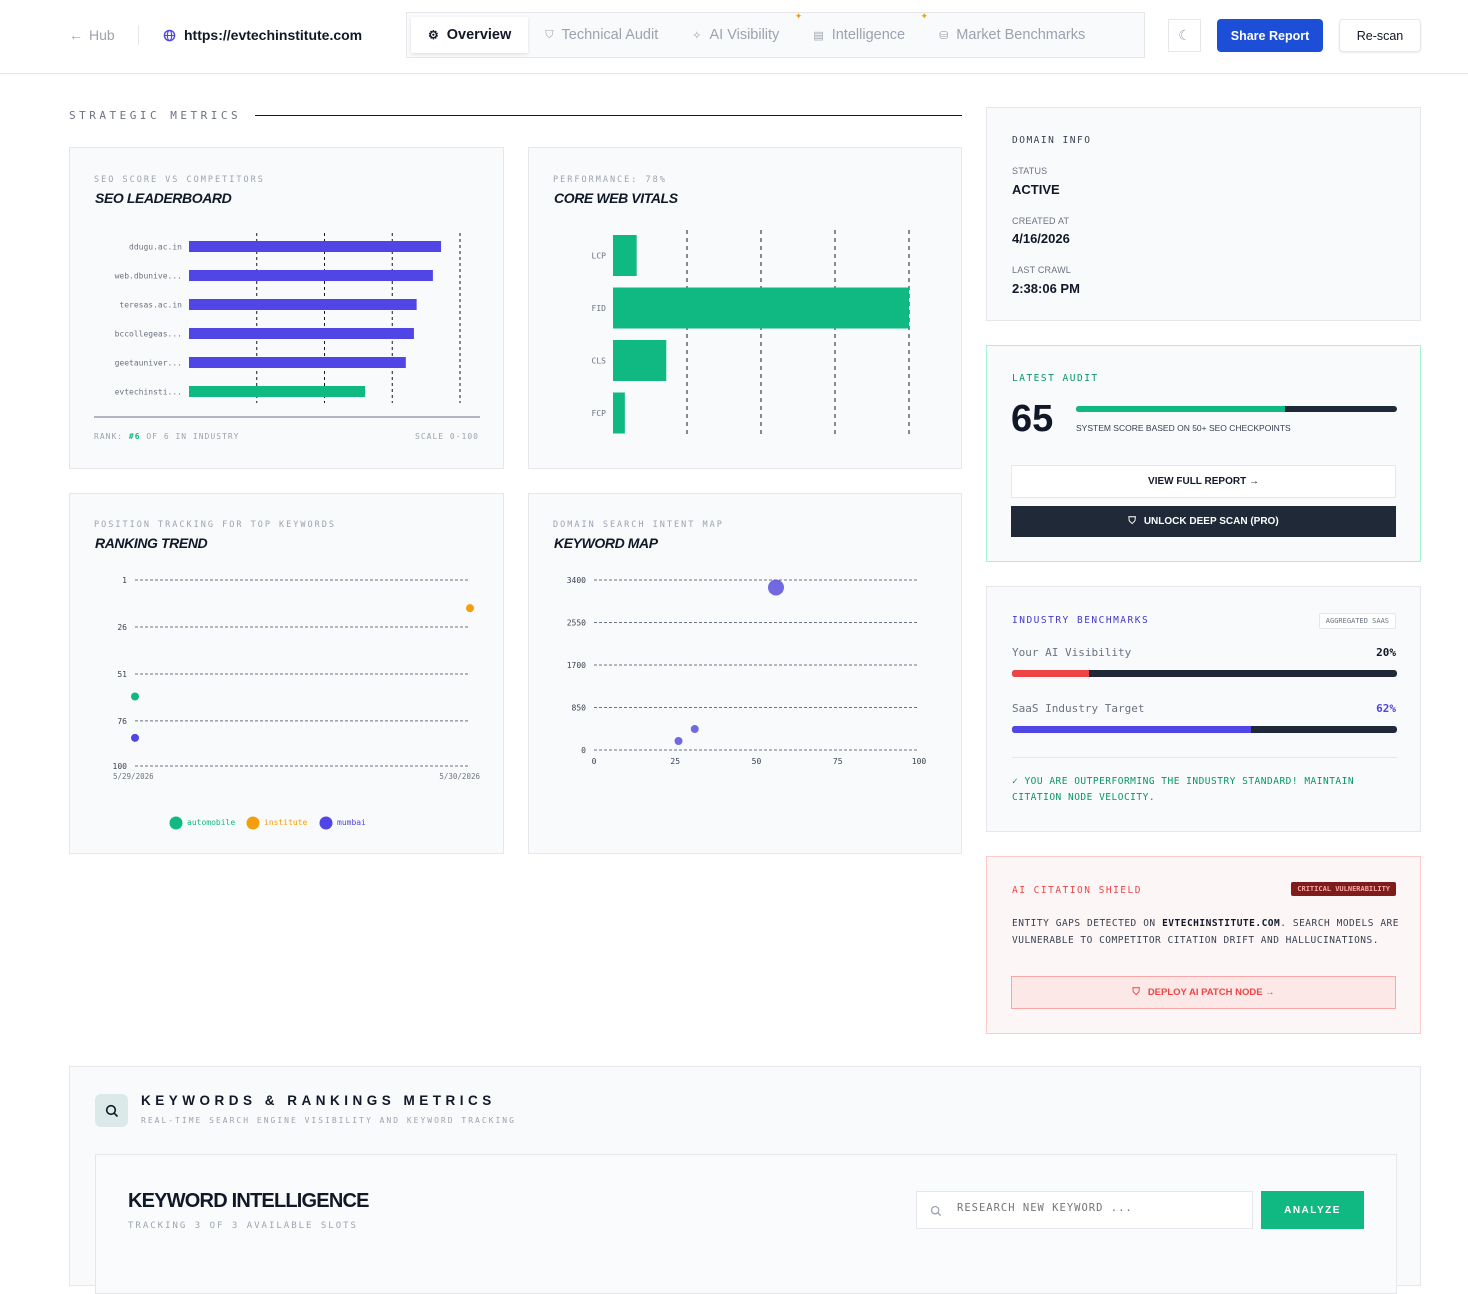  Describe the element at coordinates (583, 750) in the screenshot. I see `tick-label: 0` at that location.